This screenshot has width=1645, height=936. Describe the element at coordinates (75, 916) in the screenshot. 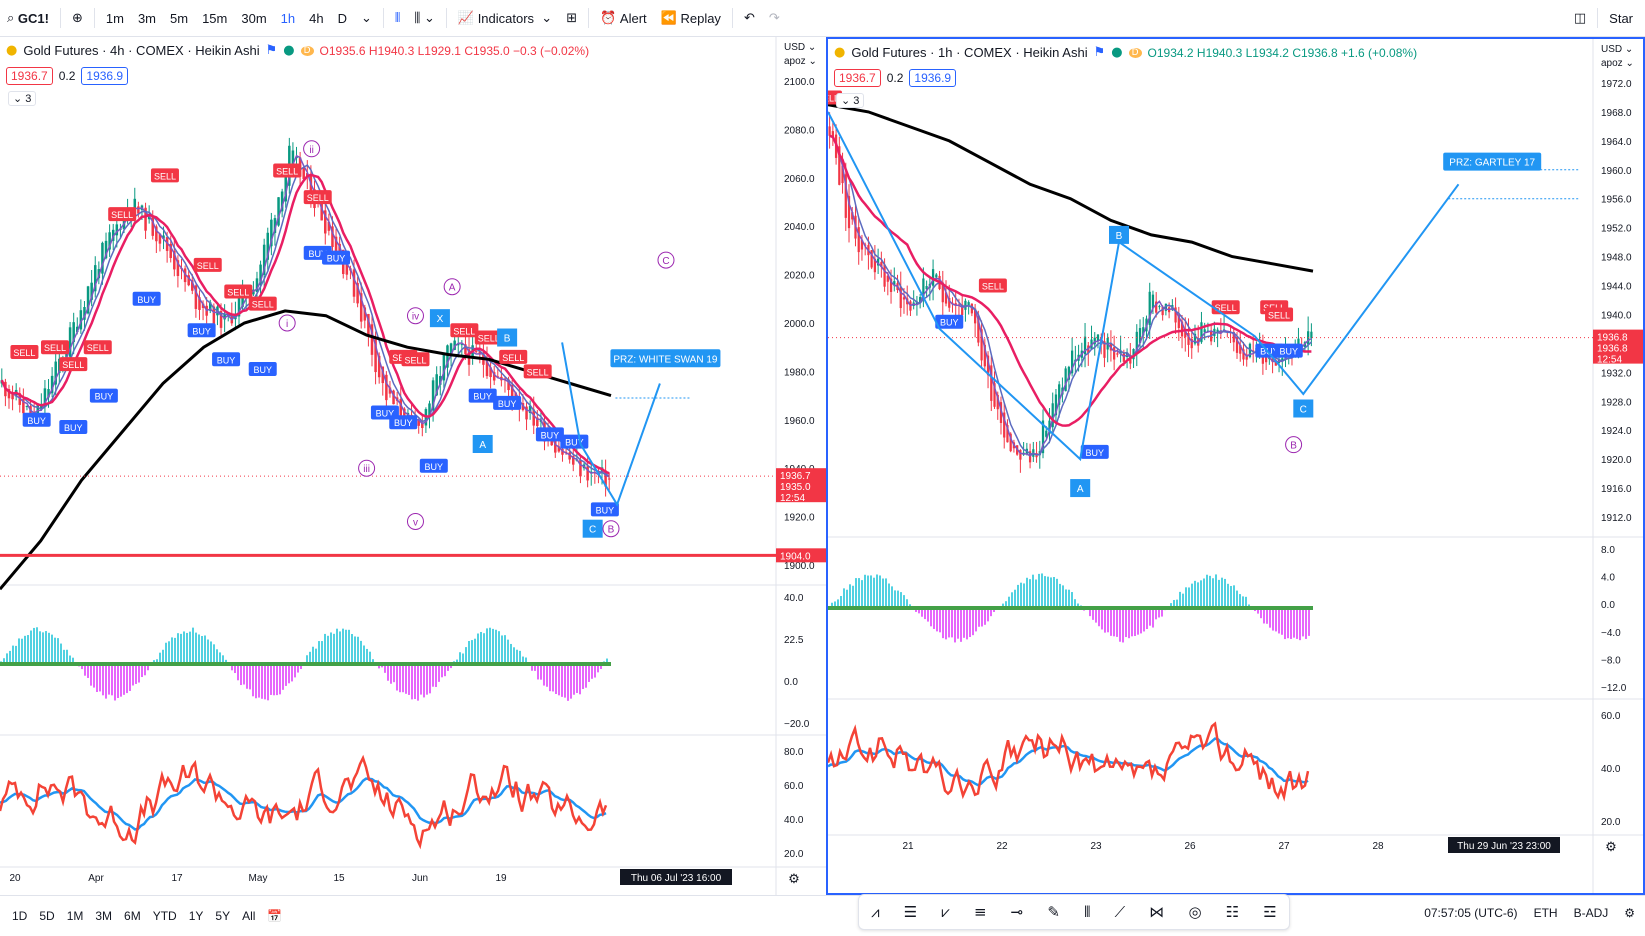

I see `range-1m: 1M` at that location.